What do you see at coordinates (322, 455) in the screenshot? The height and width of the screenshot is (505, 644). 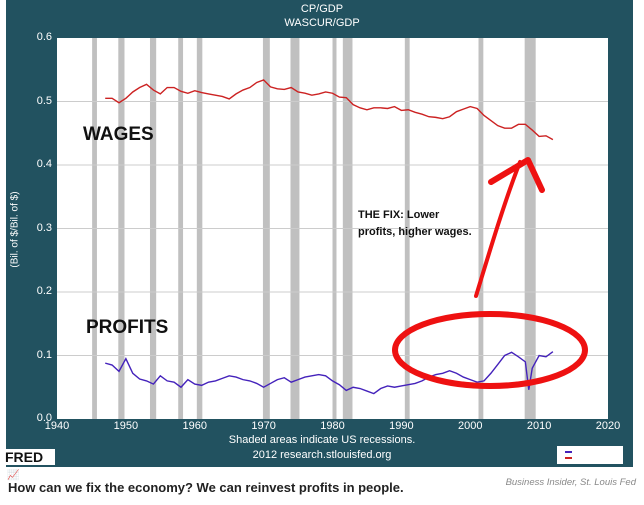 I see `source-url-note: 2012 research.stlouisfed.org` at bounding box center [322, 455].